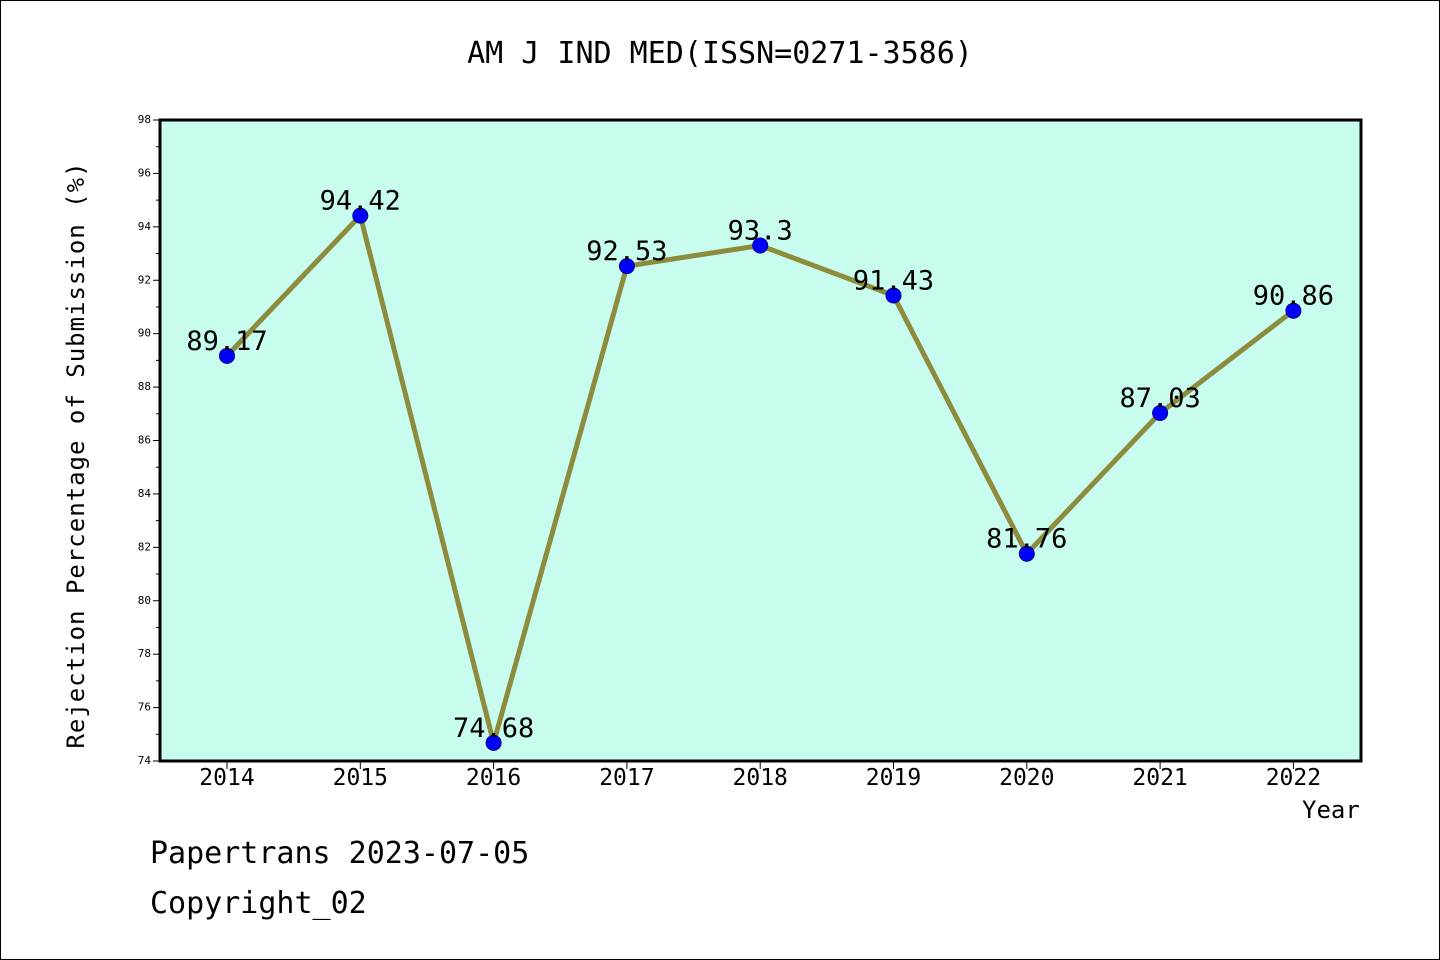 The image size is (1440, 960). What do you see at coordinates (145, 760) in the screenshot?
I see `y-tick-label: 74` at bounding box center [145, 760].